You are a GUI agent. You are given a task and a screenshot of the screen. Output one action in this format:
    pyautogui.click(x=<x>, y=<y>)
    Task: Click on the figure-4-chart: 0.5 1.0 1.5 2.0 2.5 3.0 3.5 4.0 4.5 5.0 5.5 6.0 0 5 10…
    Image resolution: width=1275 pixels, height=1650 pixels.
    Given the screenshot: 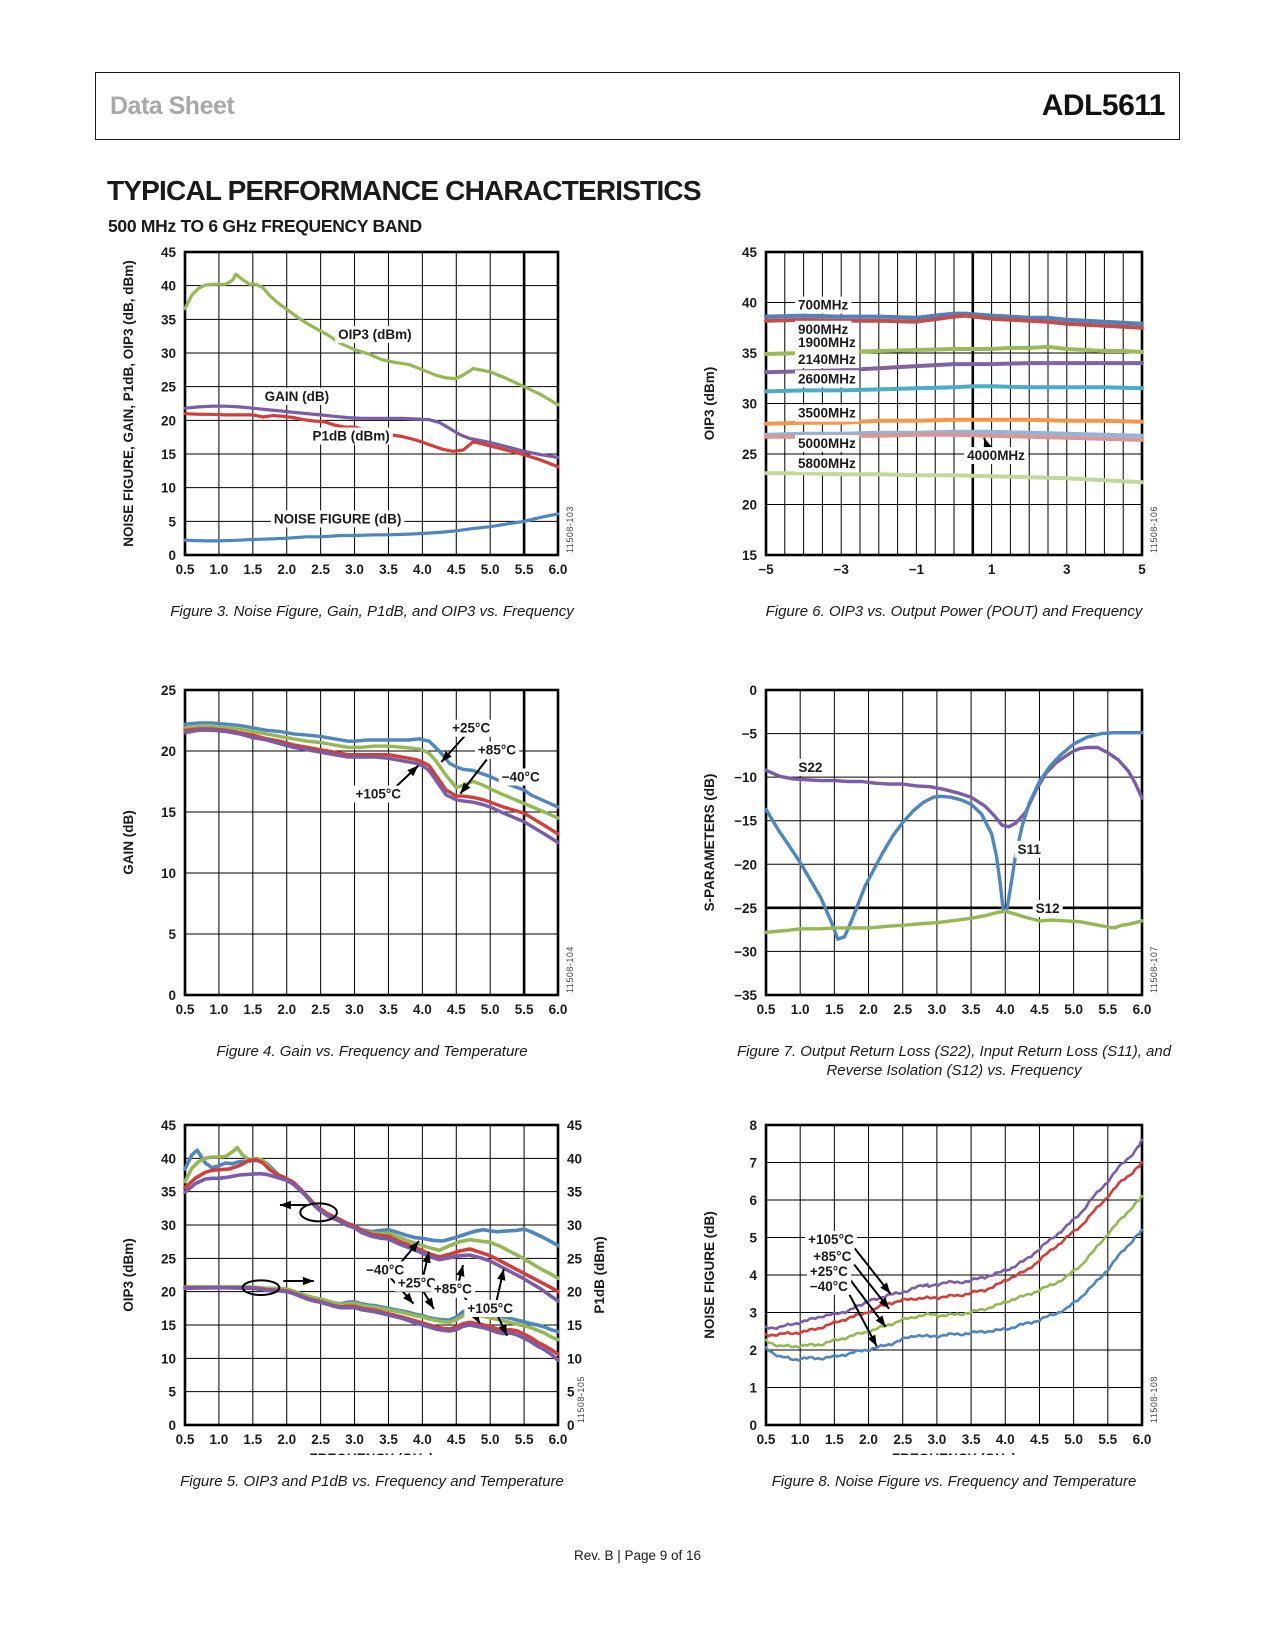 What is the action you would take?
    pyautogui.click(x=380, y=855)
    